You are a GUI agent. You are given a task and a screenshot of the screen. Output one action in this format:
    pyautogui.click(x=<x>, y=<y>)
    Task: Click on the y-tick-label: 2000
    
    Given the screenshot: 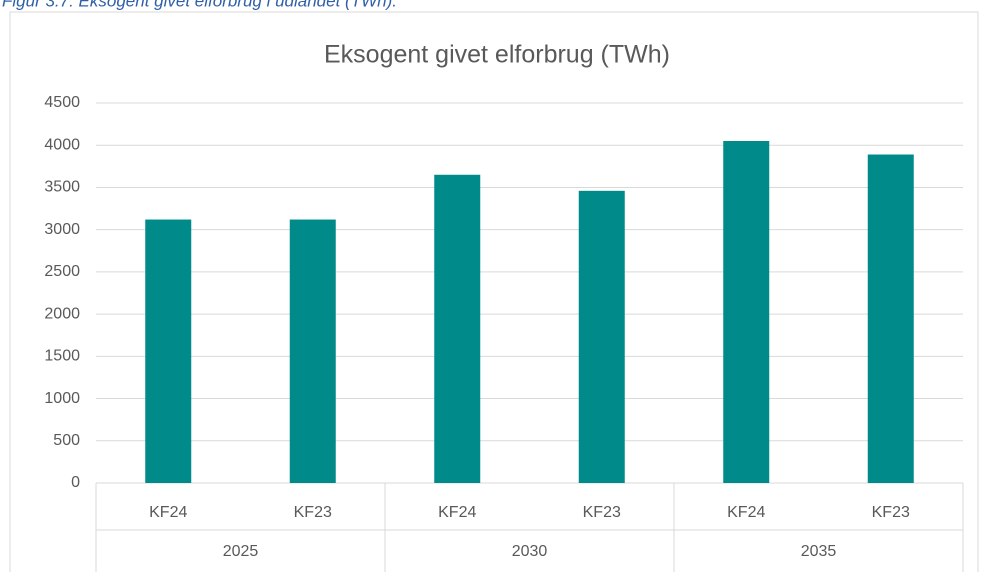 What is the action you would take?
    pyautogui.click(x=62, y=313)
    